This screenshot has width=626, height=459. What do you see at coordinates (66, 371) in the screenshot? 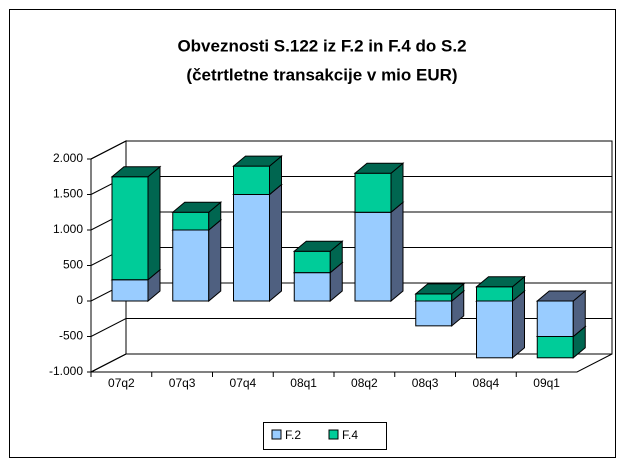
I see `y-tick-label: -1.000` at bounding box center [66, 371].